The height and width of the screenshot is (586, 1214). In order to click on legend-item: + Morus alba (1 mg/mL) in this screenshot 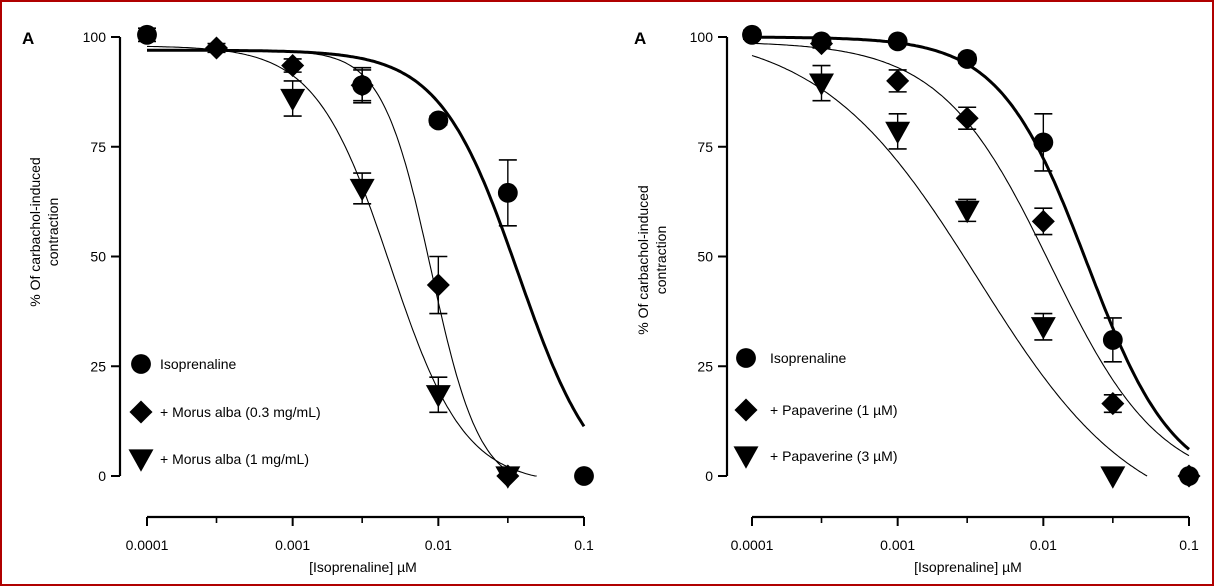, I will do `click(218, 460)`.